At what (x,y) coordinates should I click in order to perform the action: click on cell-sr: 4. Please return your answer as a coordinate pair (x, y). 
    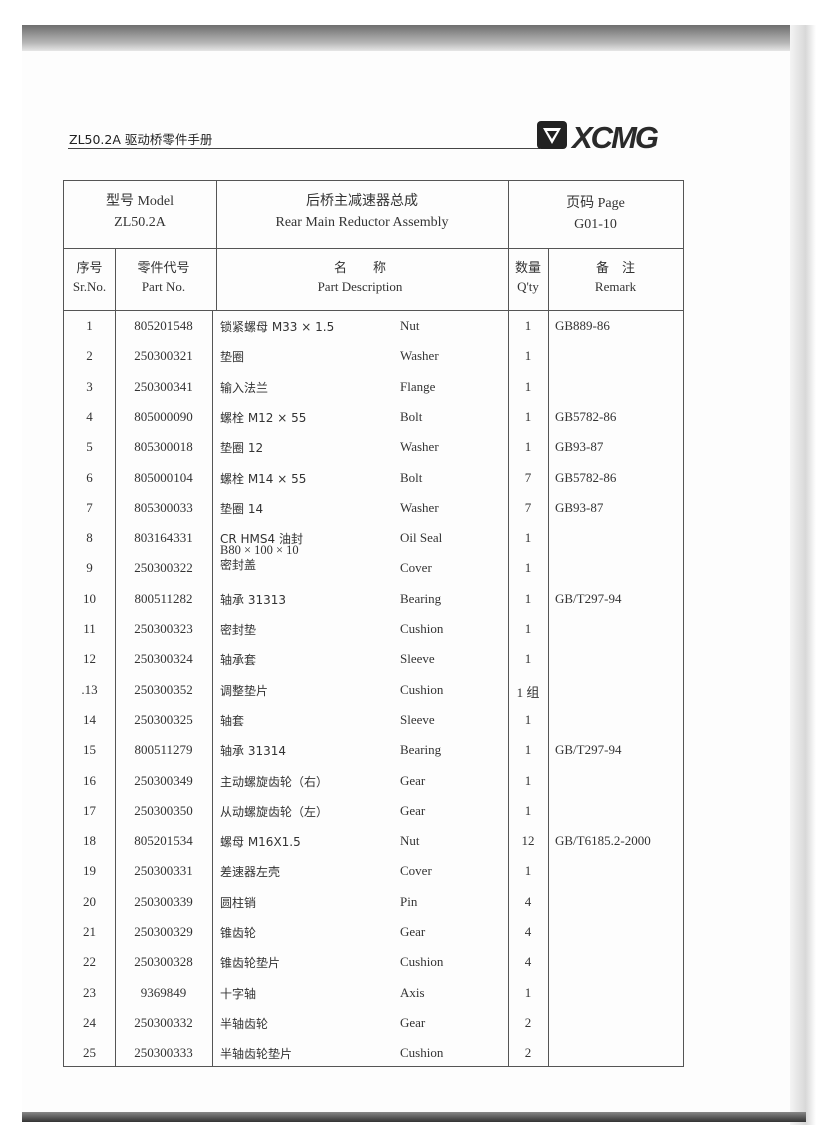
    Looking at the image, I should click on (89, 416).